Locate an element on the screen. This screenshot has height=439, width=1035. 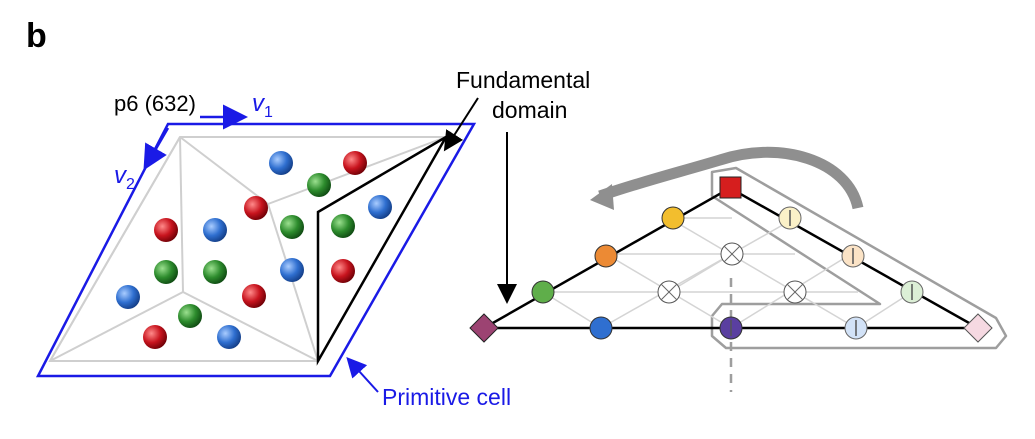
highlight-outline is located at coordinates (859, 258).